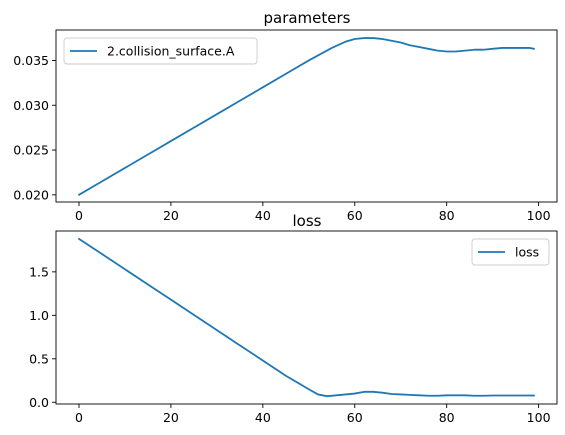  I want to click on legend: 2.collision_surface.A, so click(160, 51).